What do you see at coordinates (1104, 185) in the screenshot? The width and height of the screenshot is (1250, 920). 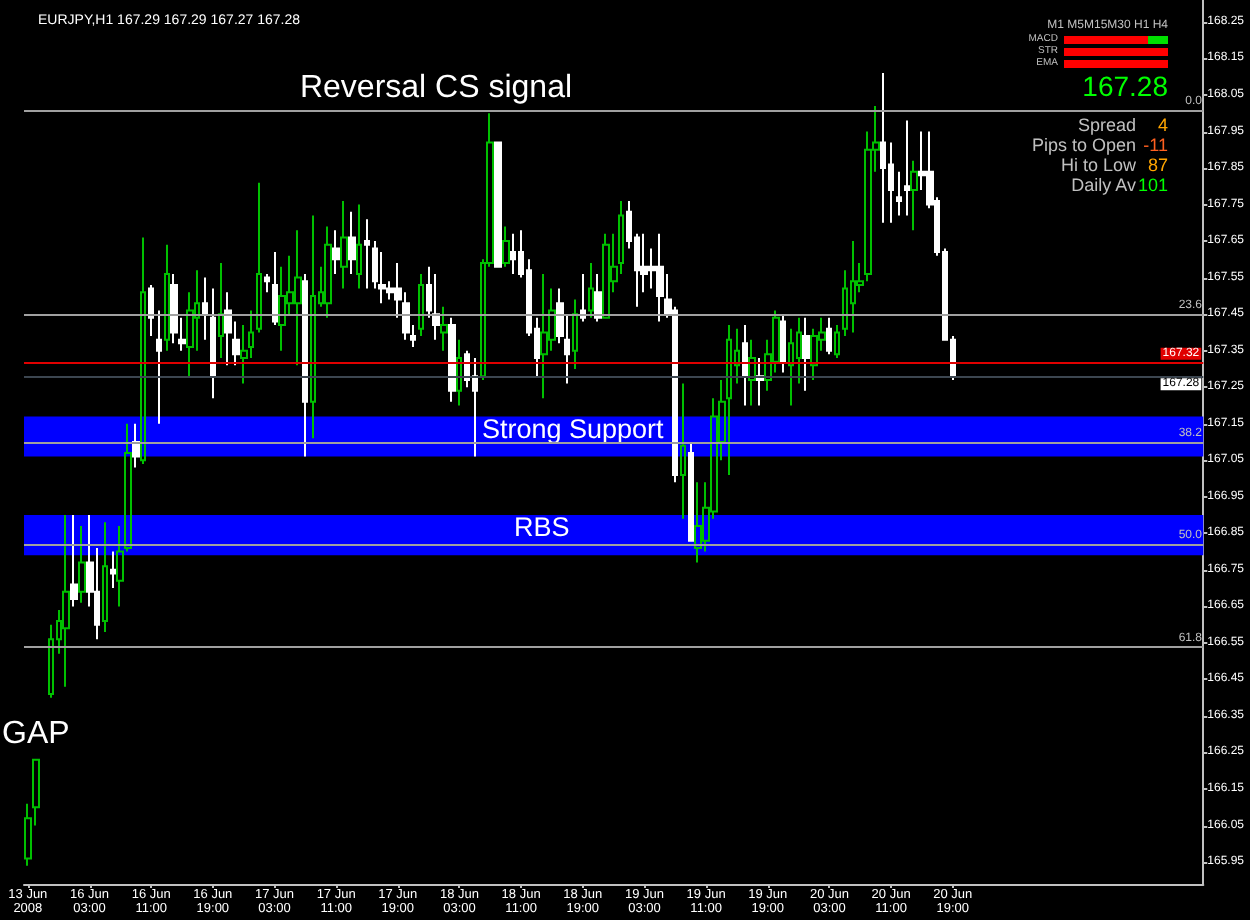 I see `annotation: Daily Av` at bounding box center [1104, 185].